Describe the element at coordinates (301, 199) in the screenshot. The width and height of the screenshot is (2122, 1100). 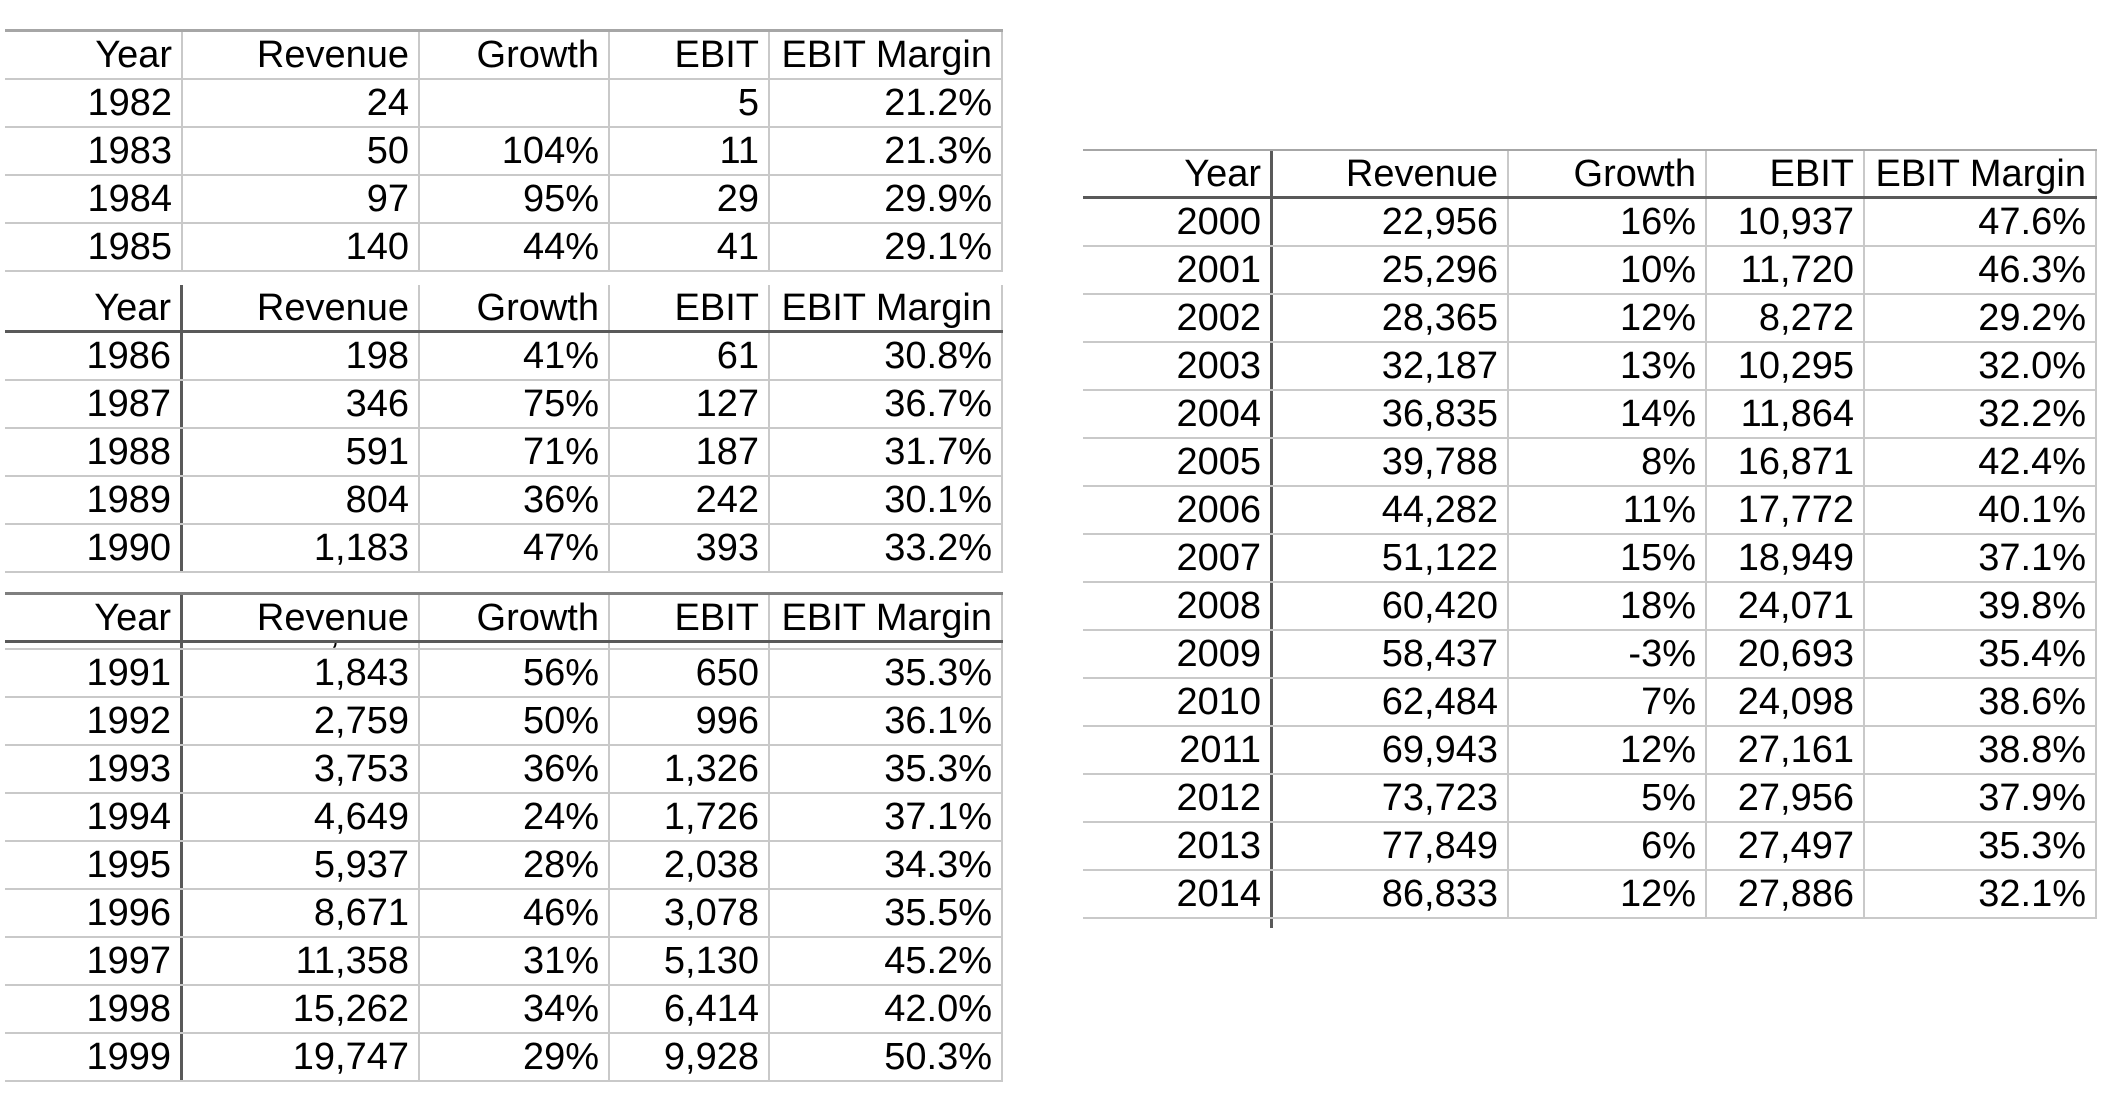
I see `cell: 97` at that location.